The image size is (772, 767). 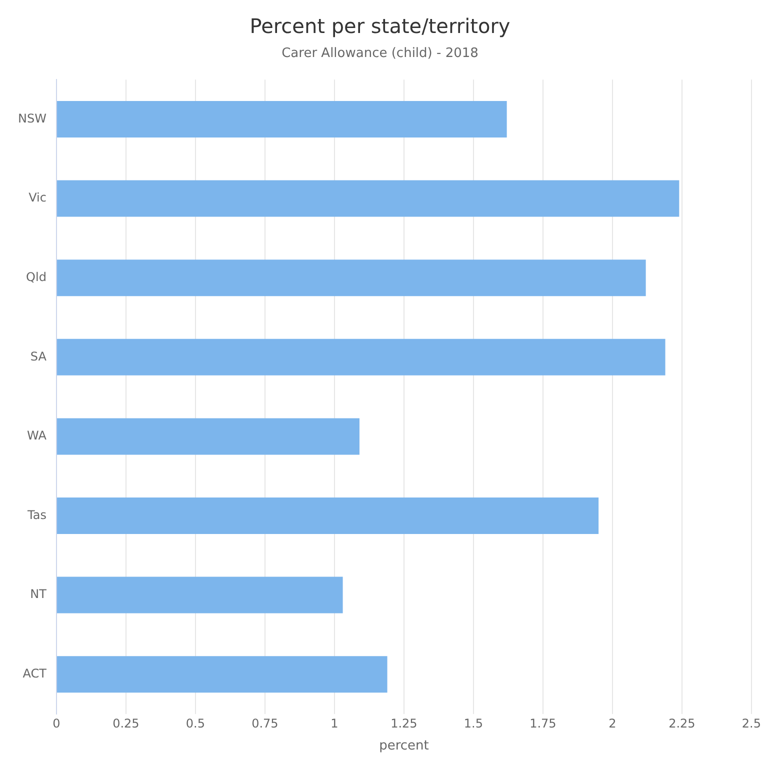 What do you see at coordinates (404, 723) in the screenshot?
I see `x-tick-label: 1.25` at bounding box center [404, 723].